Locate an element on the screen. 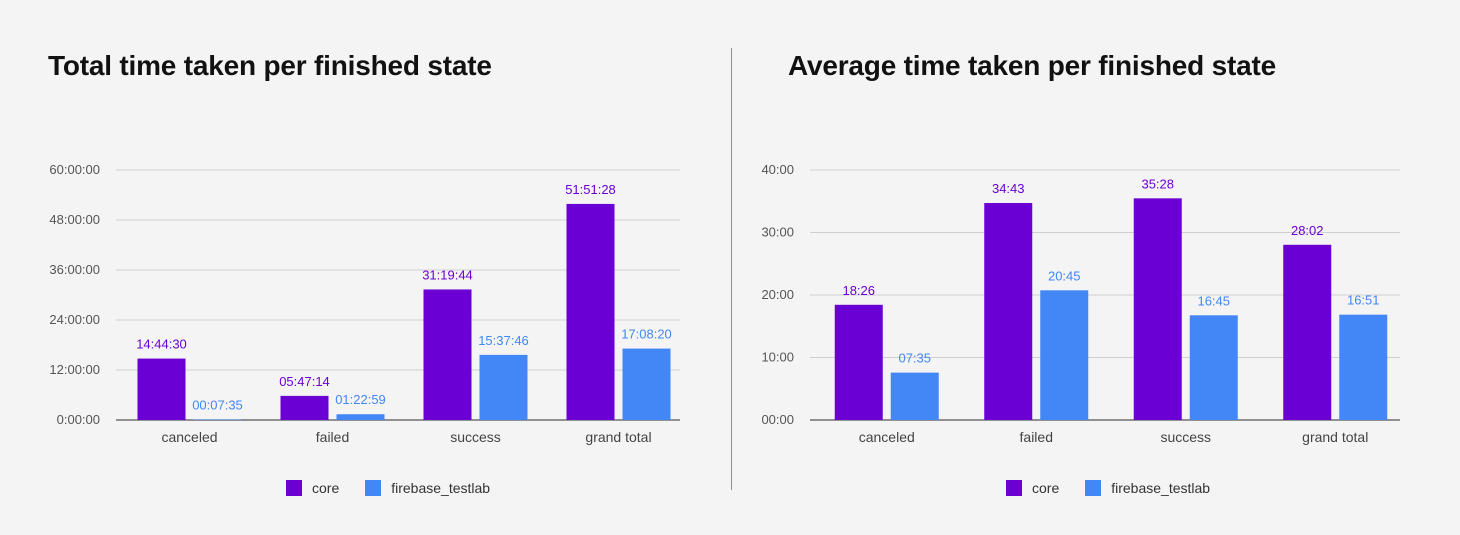 Image resolution: width=1460 pixels, height=535 pixels. y-tick-label: 48:00:00 is located at coordinates (74, 219).